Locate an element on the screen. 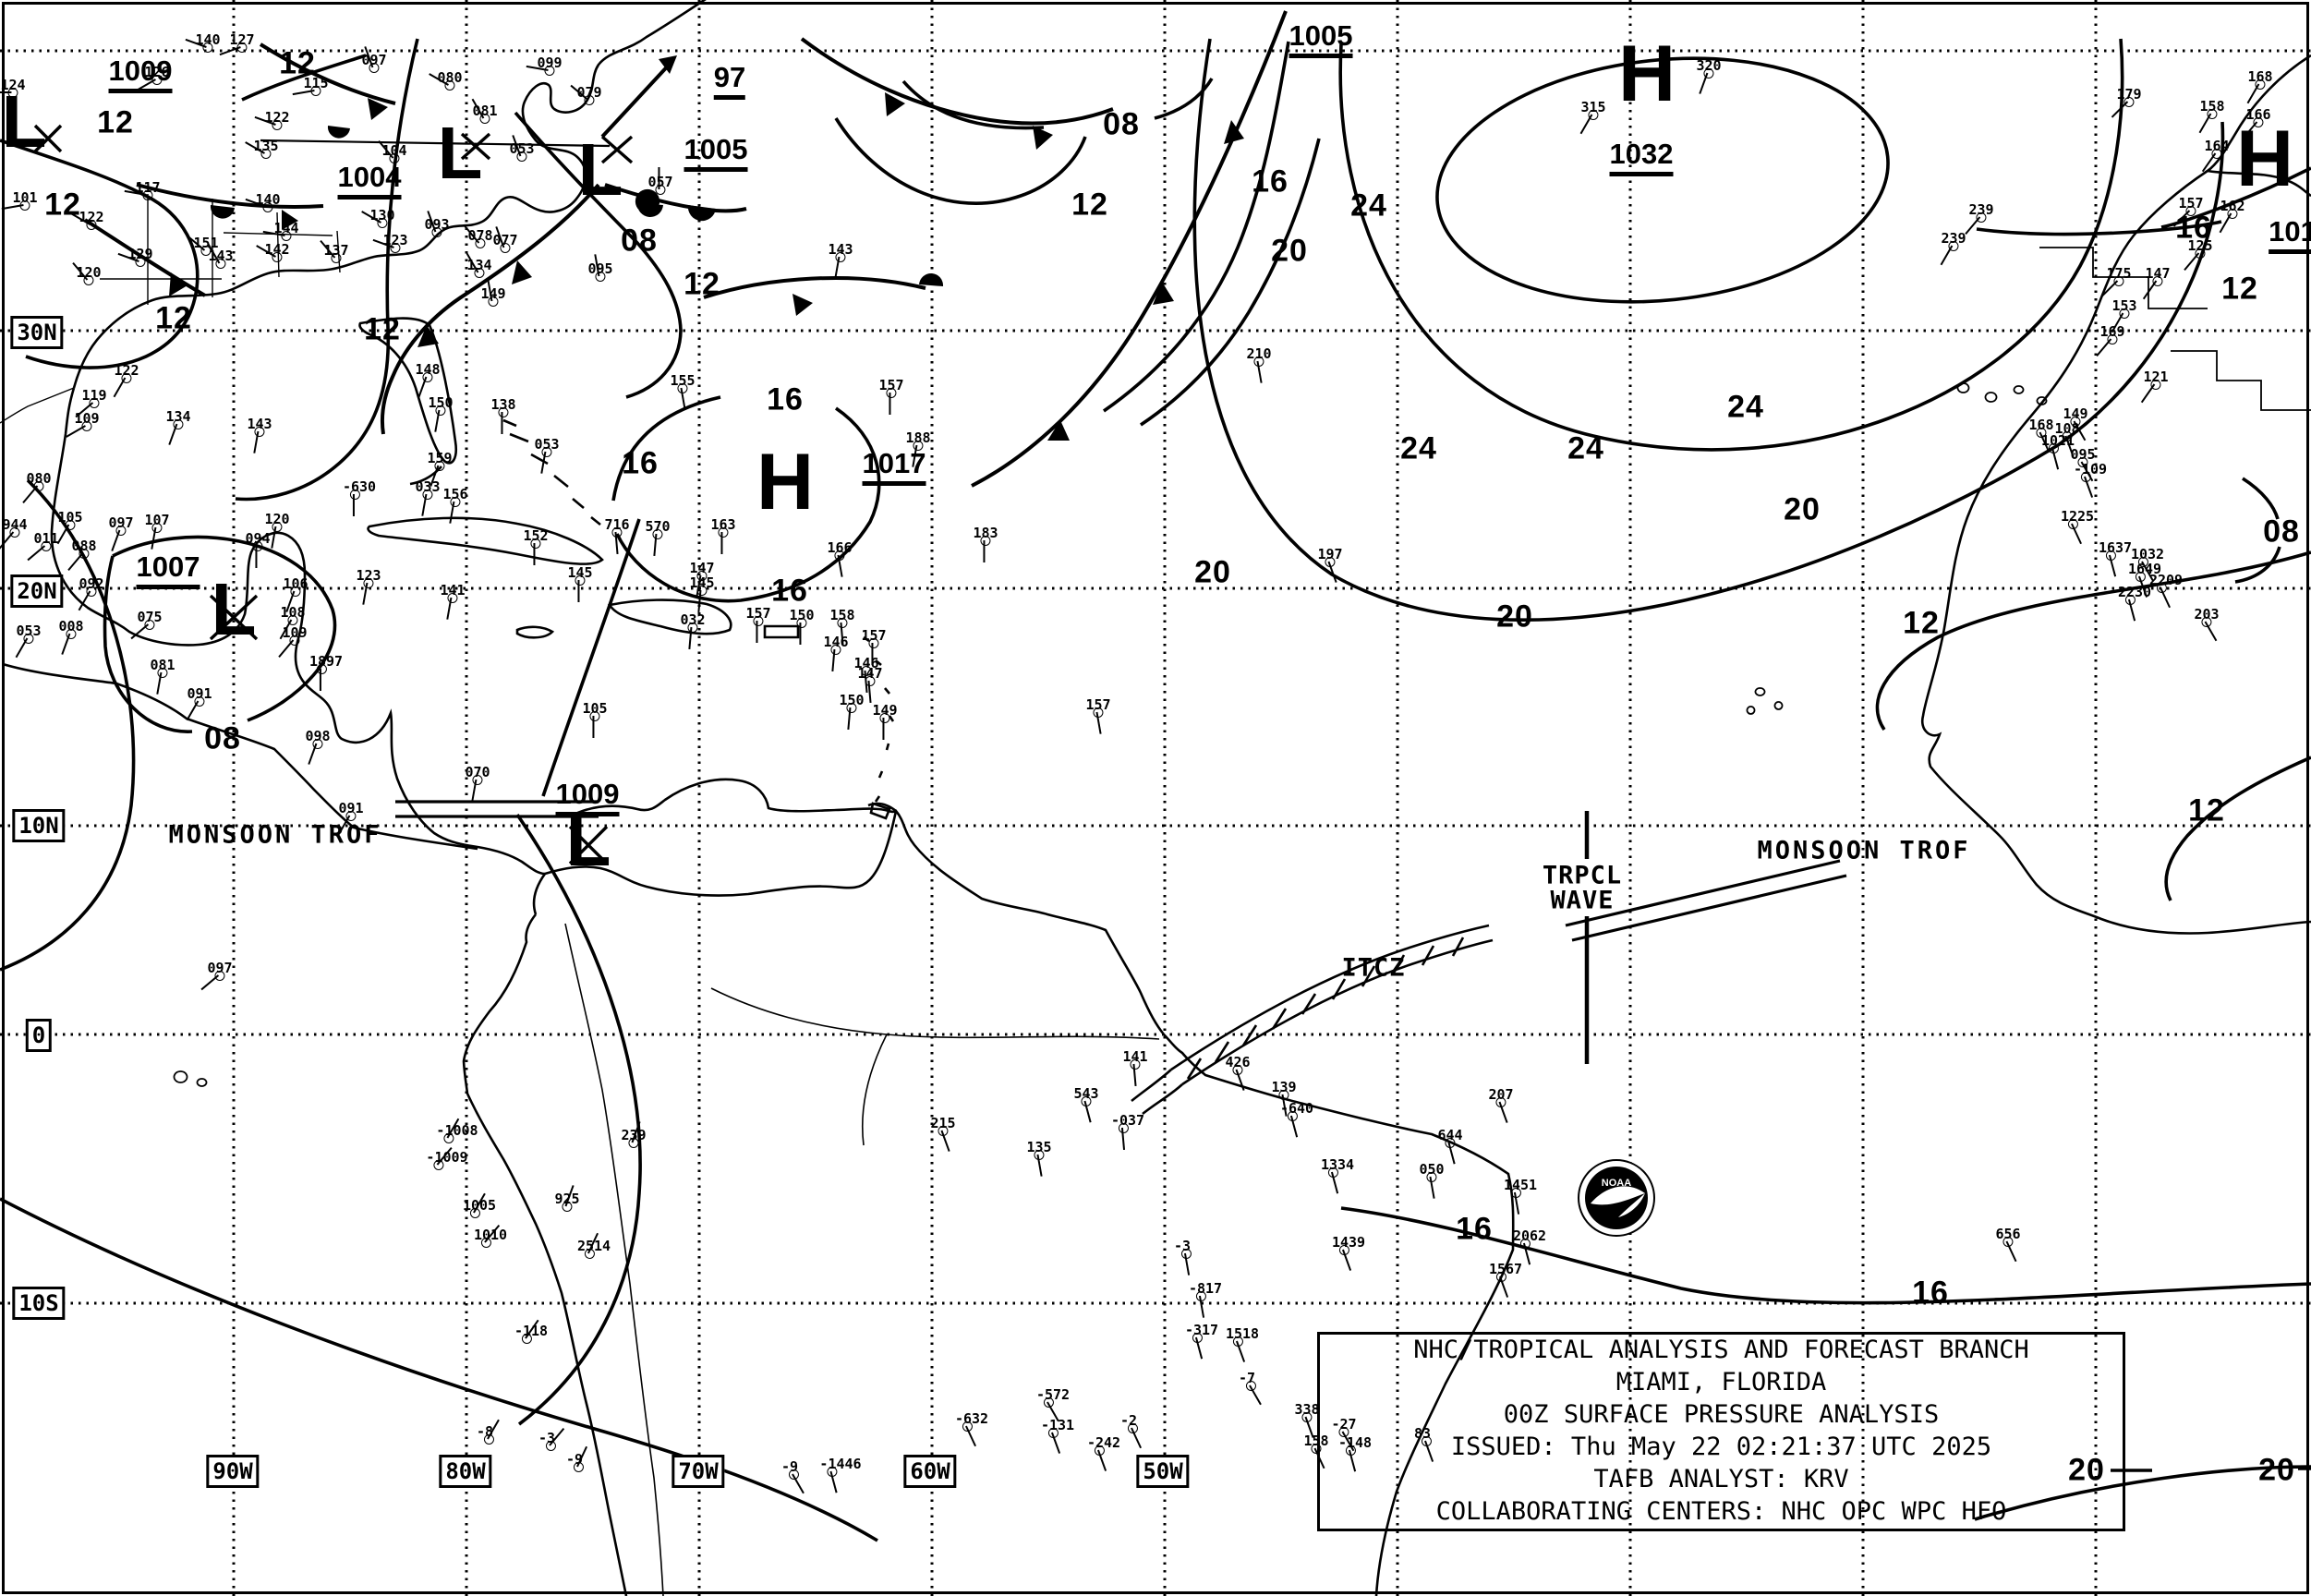 Image resolution: width=2311 pixels, height=1596 pixels. station-plot: 164 is located at coordinates (2215, 155).